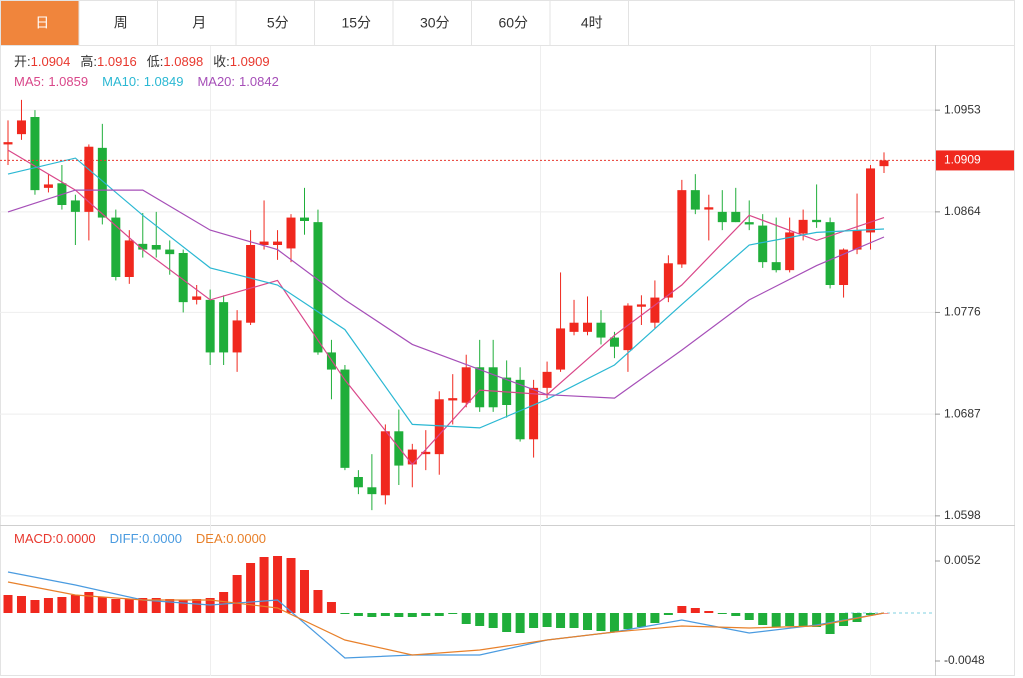  I want to click on tab-label: 日, so click(42, 23).